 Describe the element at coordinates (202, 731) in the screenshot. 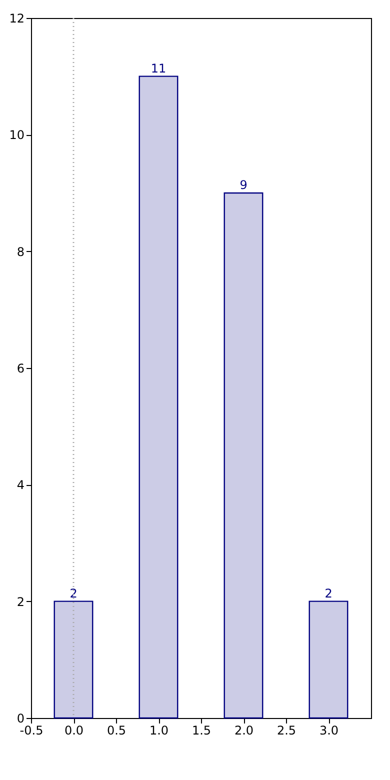

I see `x-tick-label: 1.5` at that location.